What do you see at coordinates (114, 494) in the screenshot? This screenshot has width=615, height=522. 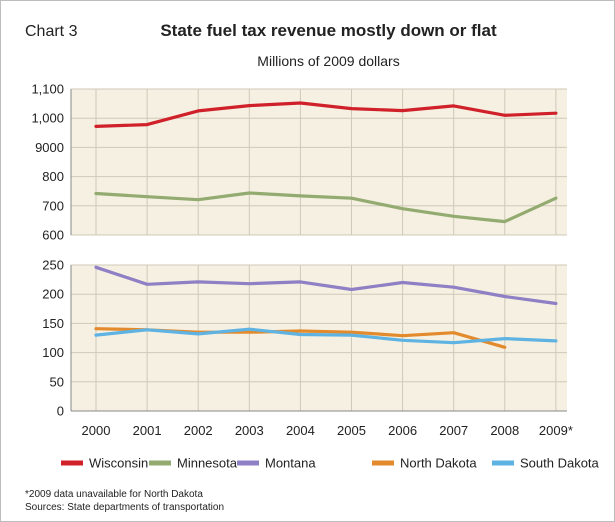 I see `footnote-note: *2009 data unavailable for North Dakota` at bounding box center [114, 494].